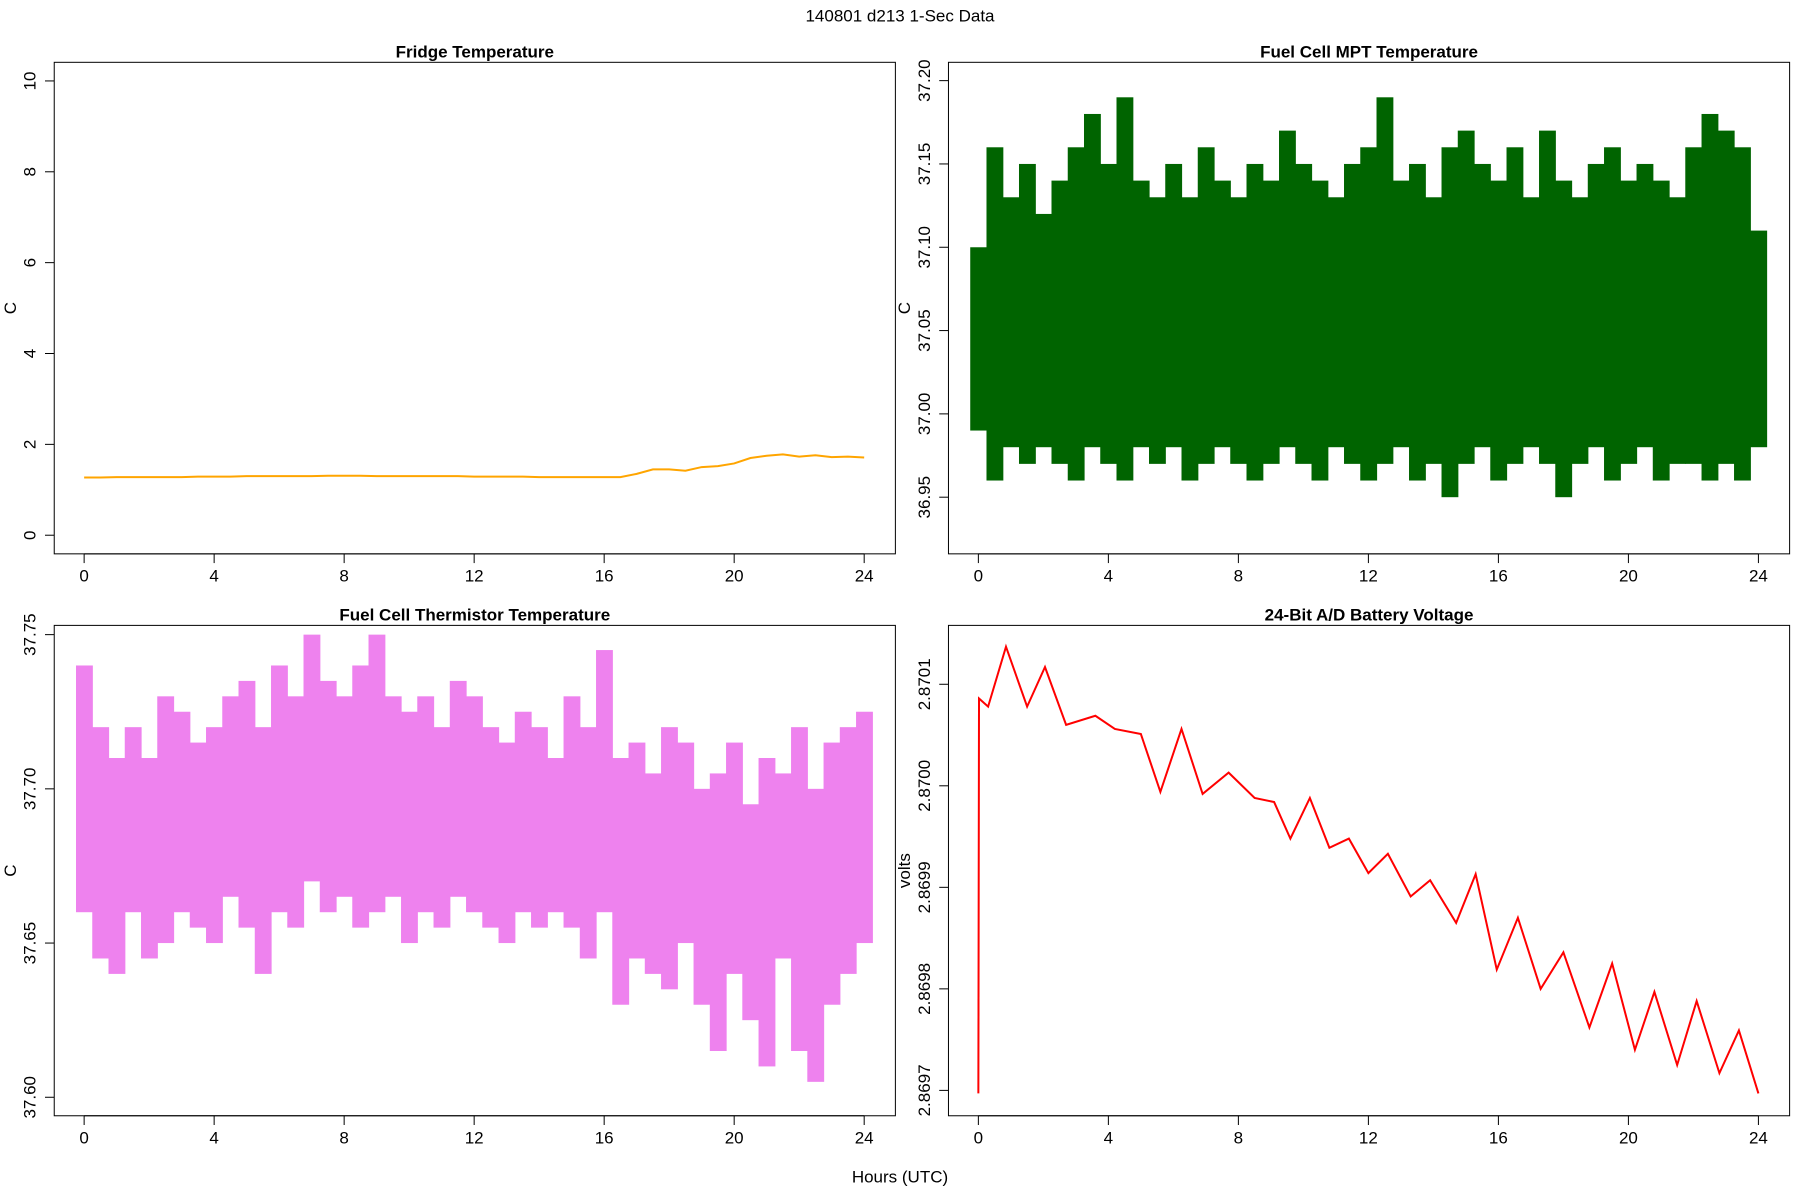 The image size is (1800, 1200). Describe the element at coordinates (900, 15) in the screenshot. I see `figure-title: 140801 d213 1-Sec Data` at that location.